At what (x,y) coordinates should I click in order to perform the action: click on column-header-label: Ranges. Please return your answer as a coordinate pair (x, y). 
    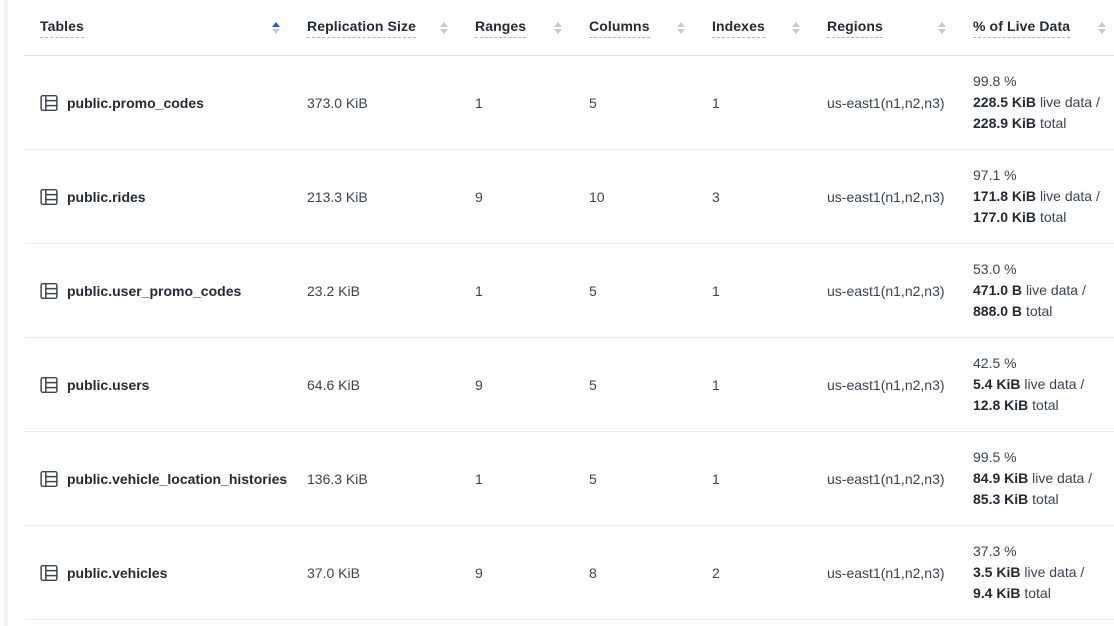
    Looking at the image, I should click on (501, 28).